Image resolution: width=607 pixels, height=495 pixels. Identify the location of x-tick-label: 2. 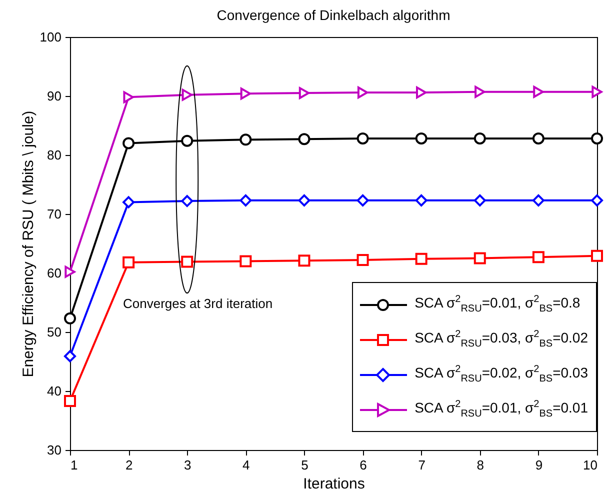
(129, 465).